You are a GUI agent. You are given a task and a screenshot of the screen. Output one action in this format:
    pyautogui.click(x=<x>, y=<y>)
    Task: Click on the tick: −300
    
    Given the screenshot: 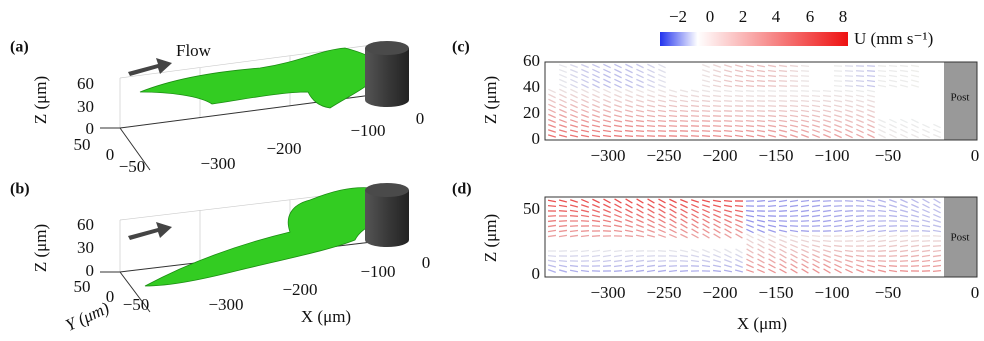 What is the action you would take?
    pyautogui.click(x=225, y=304)
    